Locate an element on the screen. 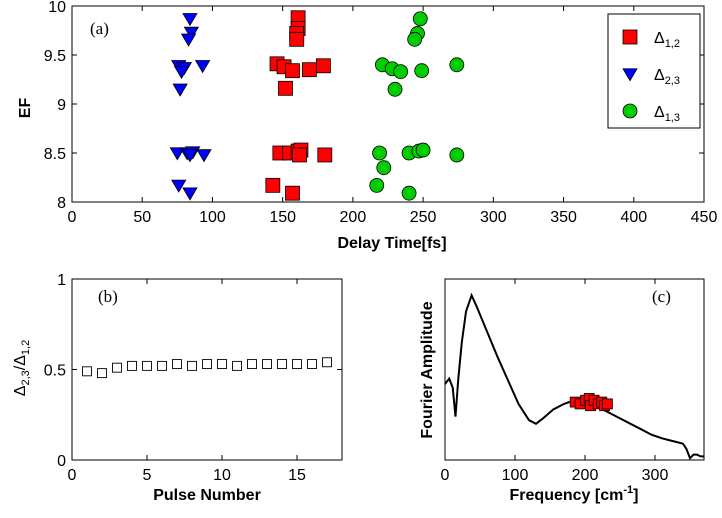 The width and height of the screenshot is (722, 518). panel-a-legend: Δ1,2 Δ2,3 Δ1,3 is located at coordinates (654, 71).